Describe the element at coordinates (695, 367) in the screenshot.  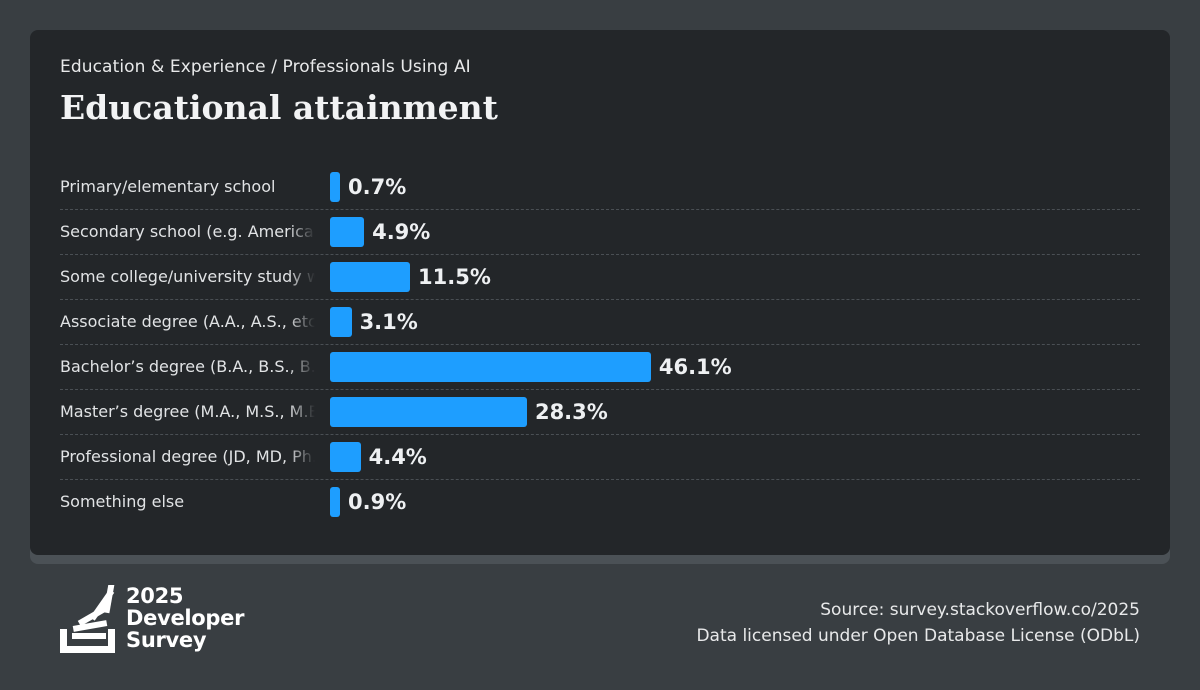
I see `value-label: 46.1%` at that location.